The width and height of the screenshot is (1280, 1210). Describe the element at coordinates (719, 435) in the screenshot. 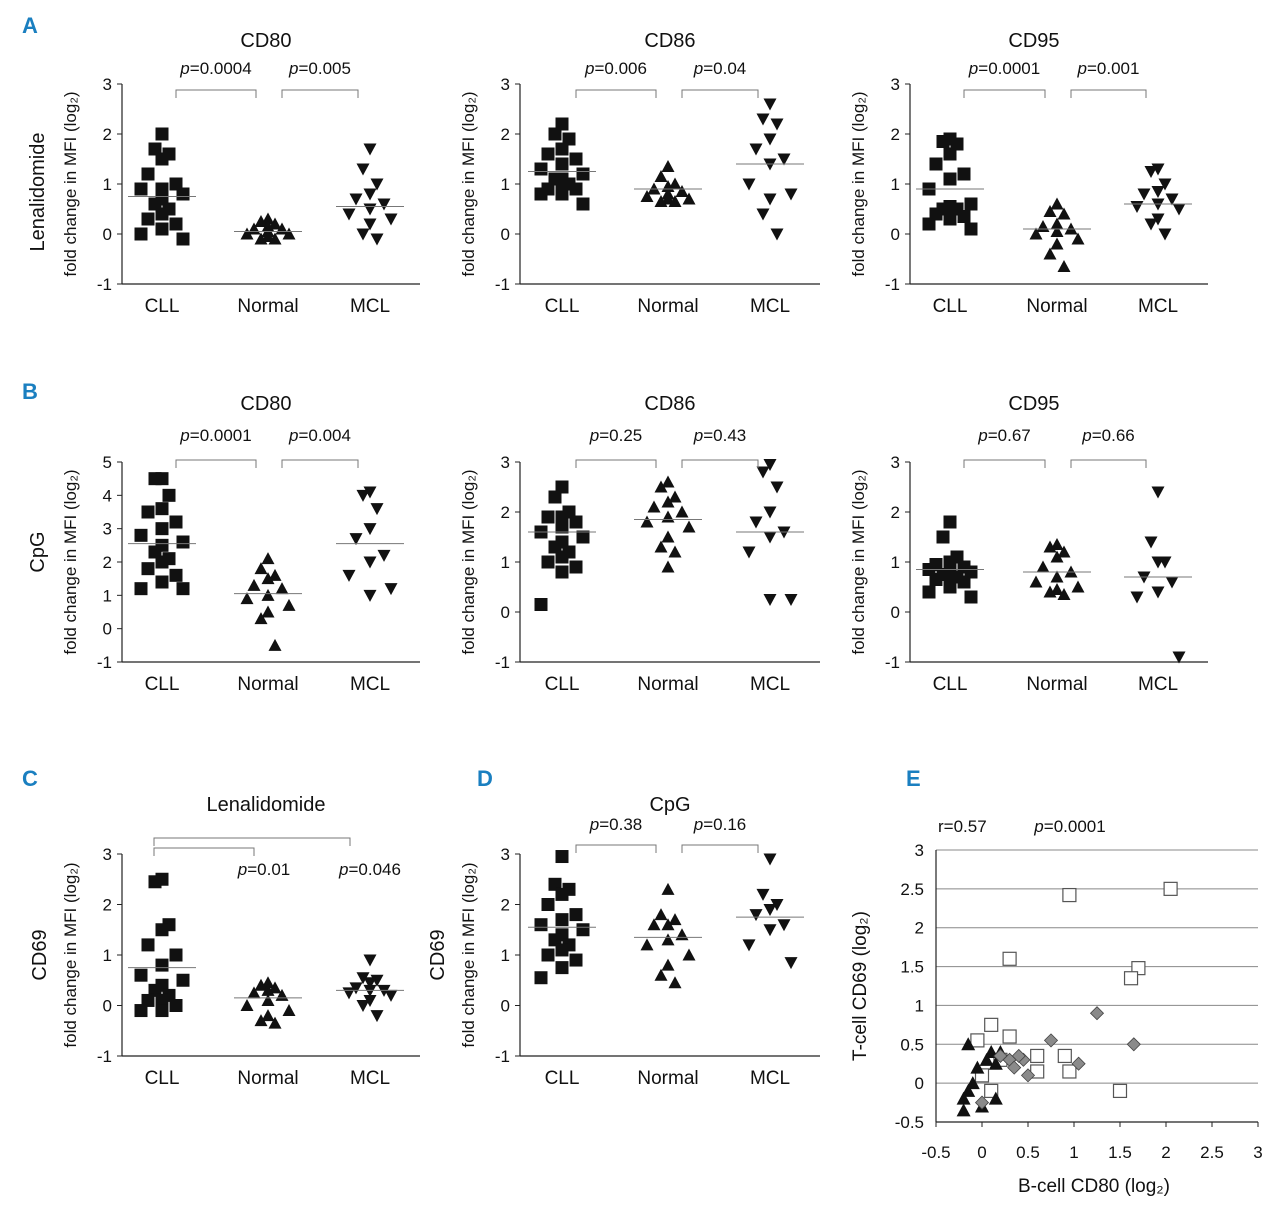

I see `p-value-label: p=0.43` at that location.